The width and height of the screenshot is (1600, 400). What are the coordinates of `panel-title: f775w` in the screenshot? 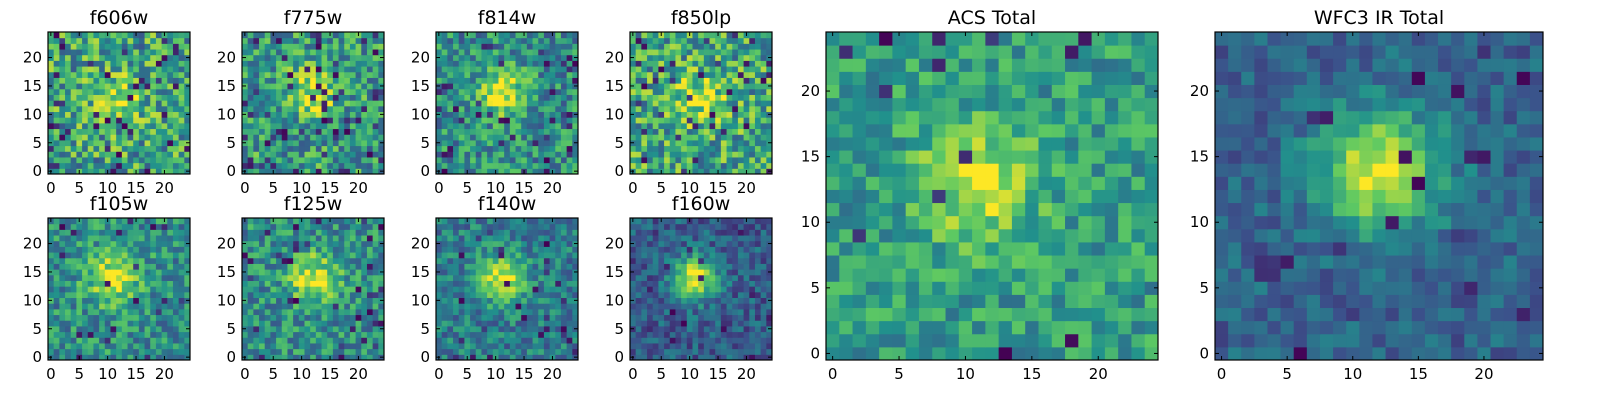 It's located at (313, 18).